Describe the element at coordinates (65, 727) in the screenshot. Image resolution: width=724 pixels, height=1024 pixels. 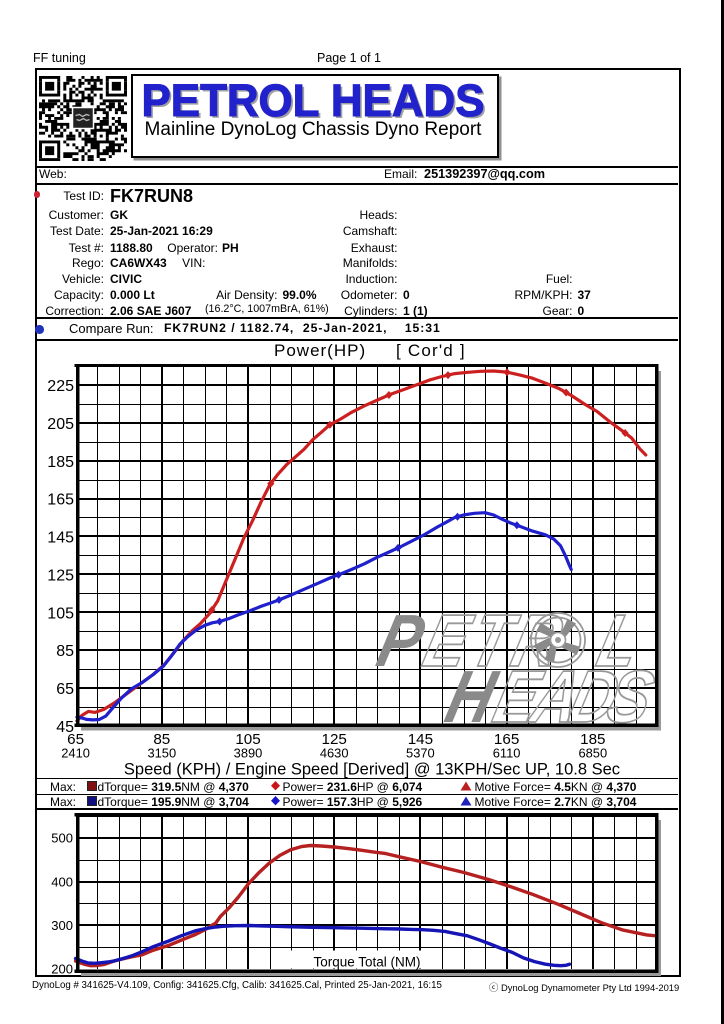
I see `svg-text: 45` at that location.